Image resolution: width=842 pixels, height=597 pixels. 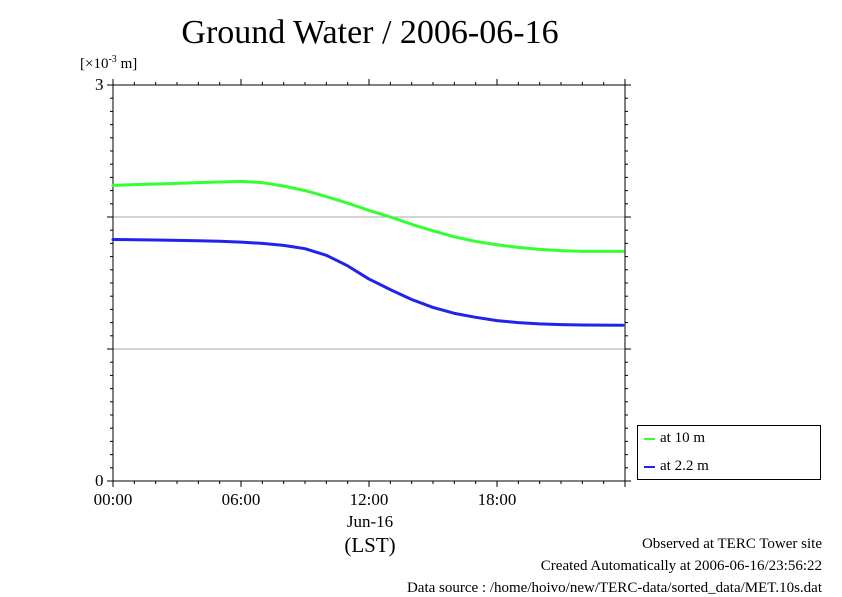 What do you see at coordinates (113, 499) in the screenshot?
I see `x-tick-label-1: 00:00` at bounding box center [113, 499].